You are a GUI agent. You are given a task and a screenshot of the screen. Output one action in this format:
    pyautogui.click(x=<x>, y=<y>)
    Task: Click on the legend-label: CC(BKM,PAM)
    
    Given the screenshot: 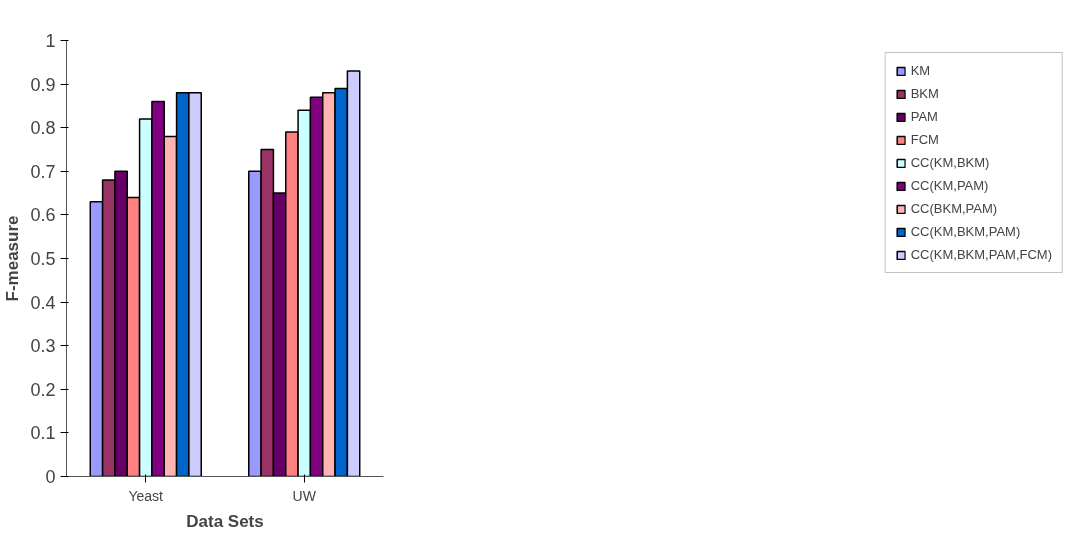 What is the action you would take?
    pyautogui.click(x=954, y=208)
    